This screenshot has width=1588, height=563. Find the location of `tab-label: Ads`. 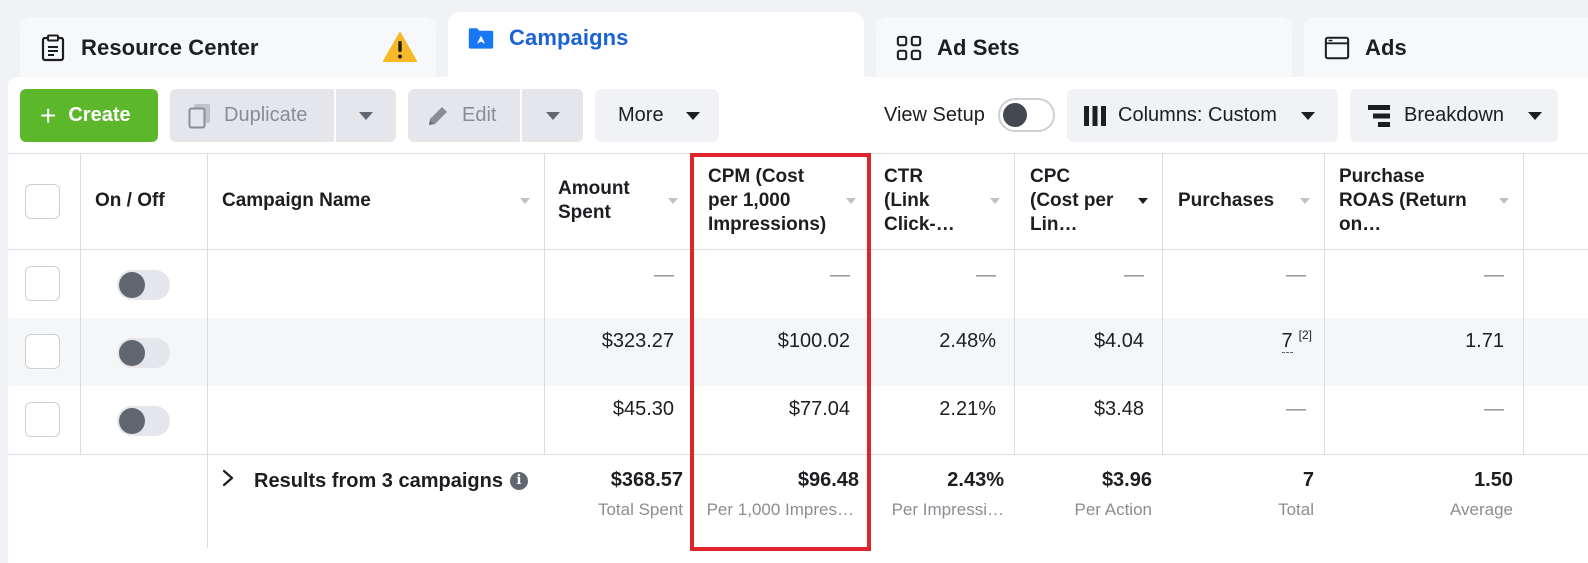

tab-label: Ads is located at coordinates (1386, 47).